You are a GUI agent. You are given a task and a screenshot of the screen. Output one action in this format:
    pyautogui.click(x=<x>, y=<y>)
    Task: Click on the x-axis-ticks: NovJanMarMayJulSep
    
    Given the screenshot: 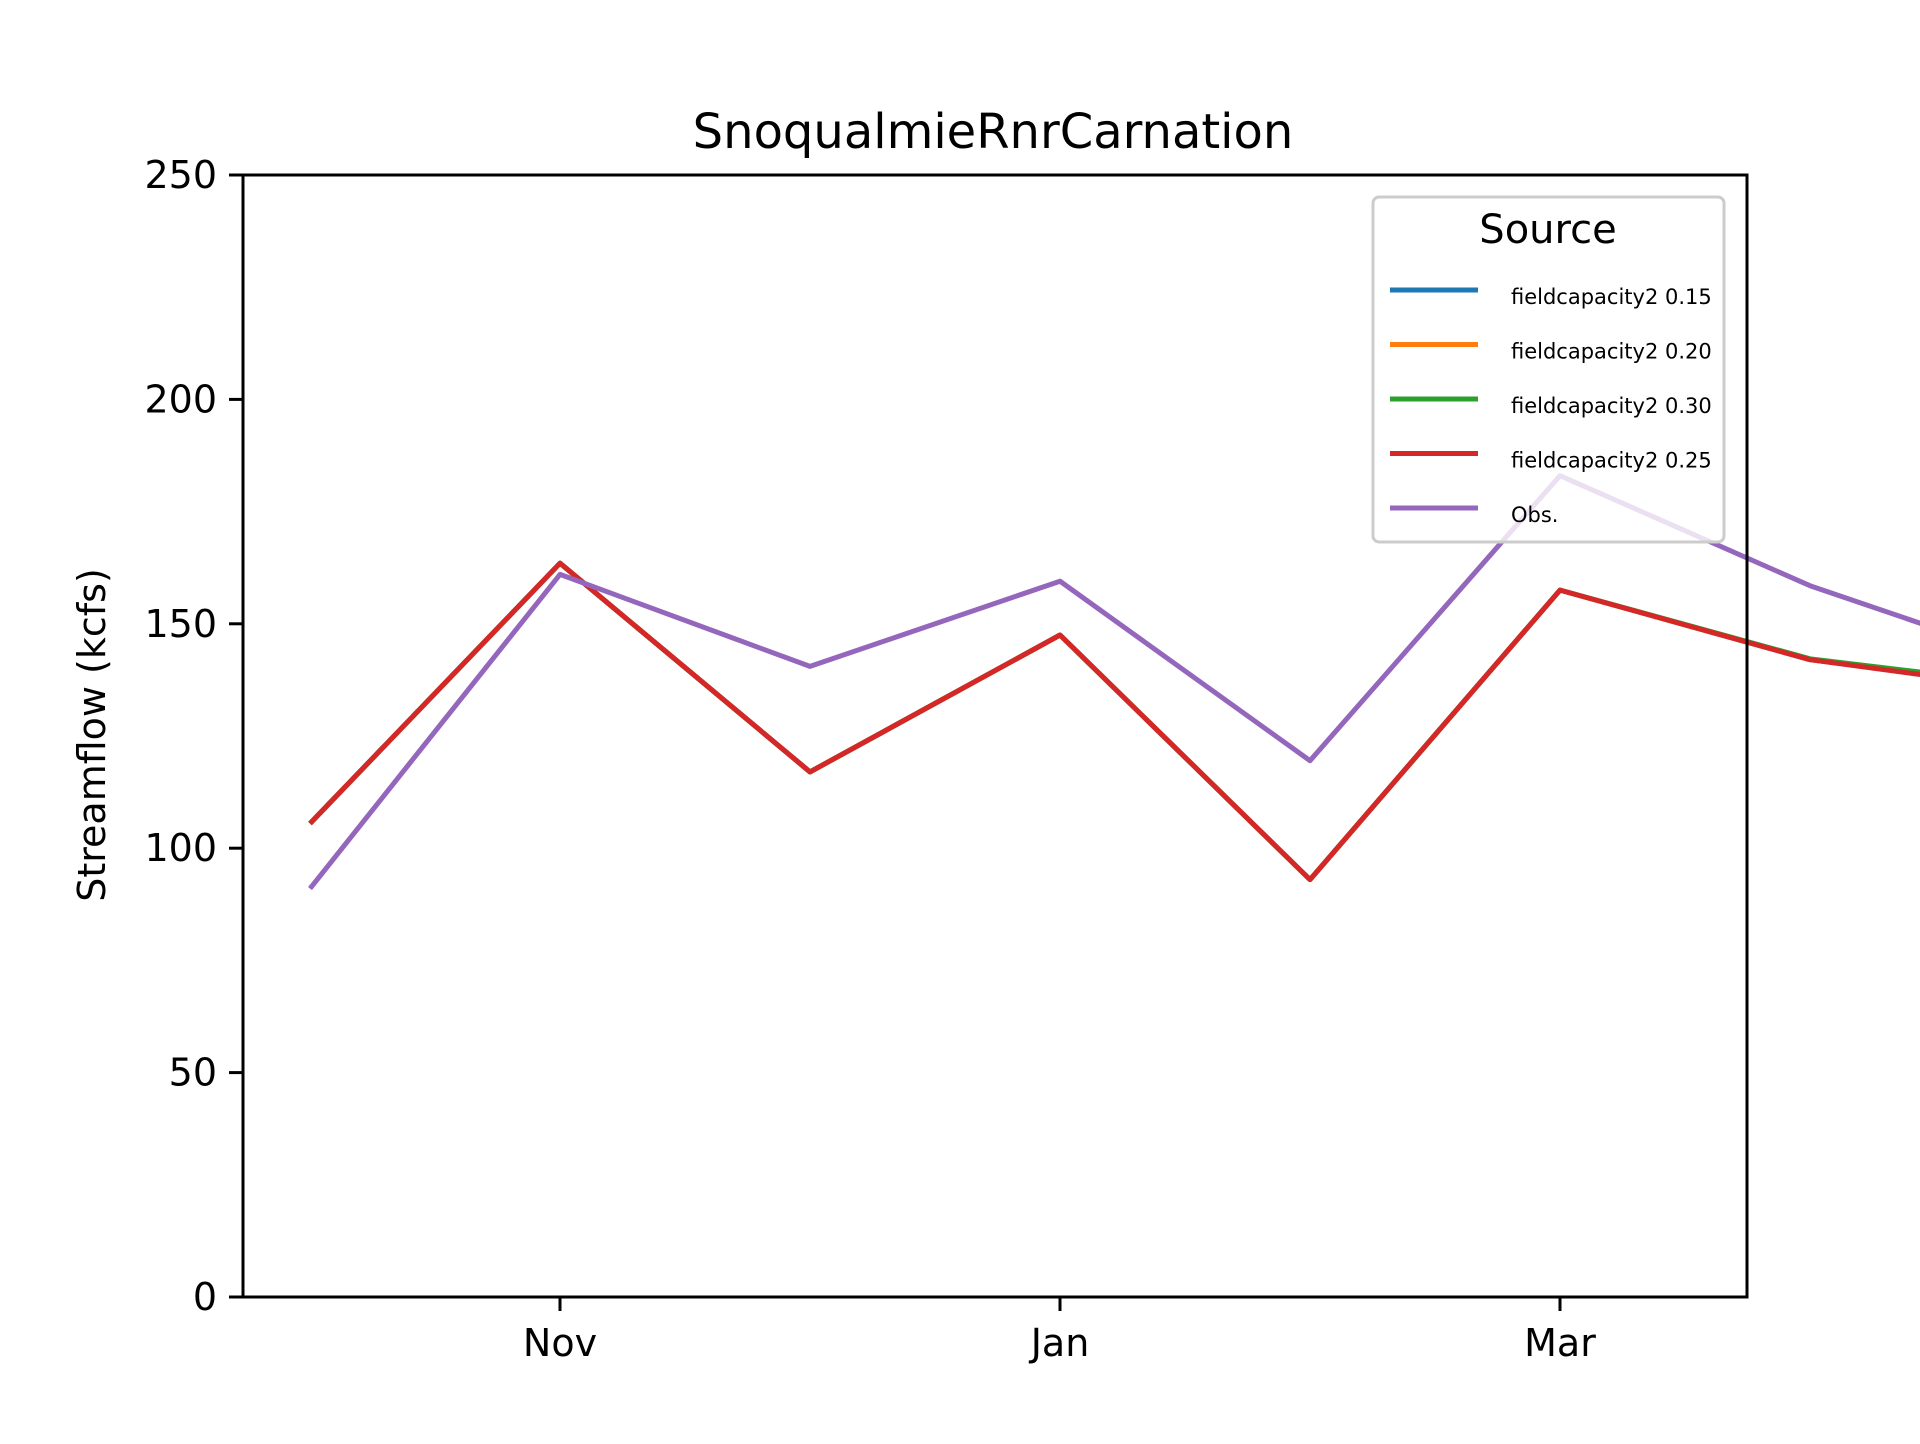 What is the action you would take?
    pyautogui.click(x=1059, y=1331)
    